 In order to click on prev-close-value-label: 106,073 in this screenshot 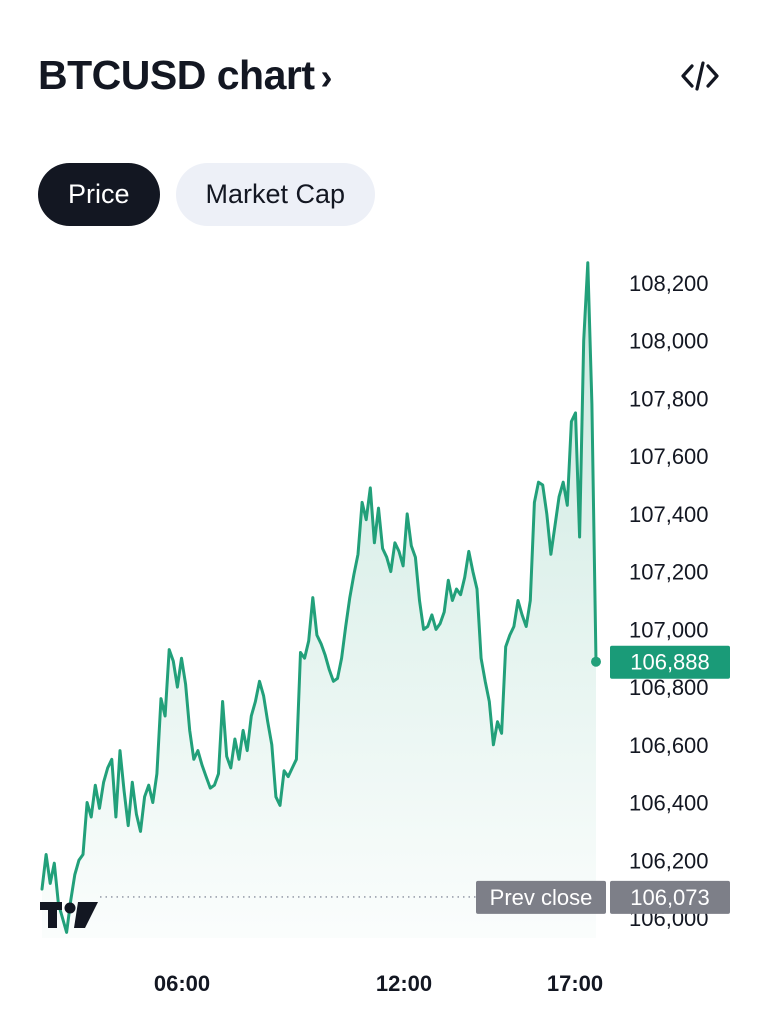, I will do `click(670, 897)`.